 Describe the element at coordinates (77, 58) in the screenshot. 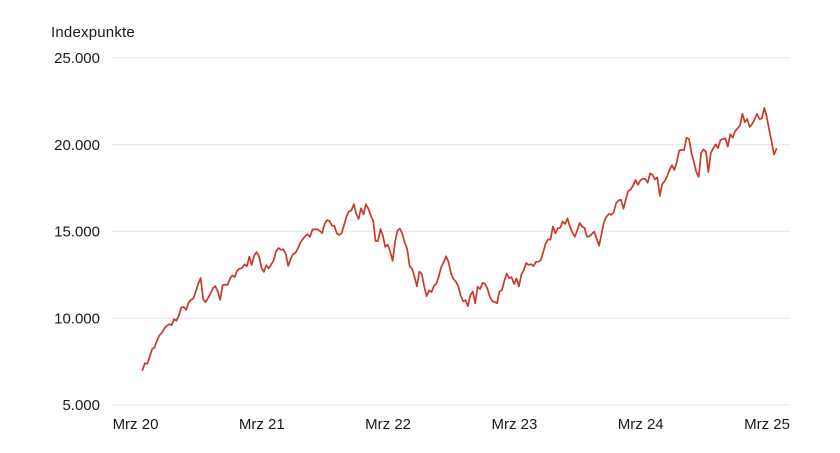

I see `y-tick-label: 25.000` at that location.